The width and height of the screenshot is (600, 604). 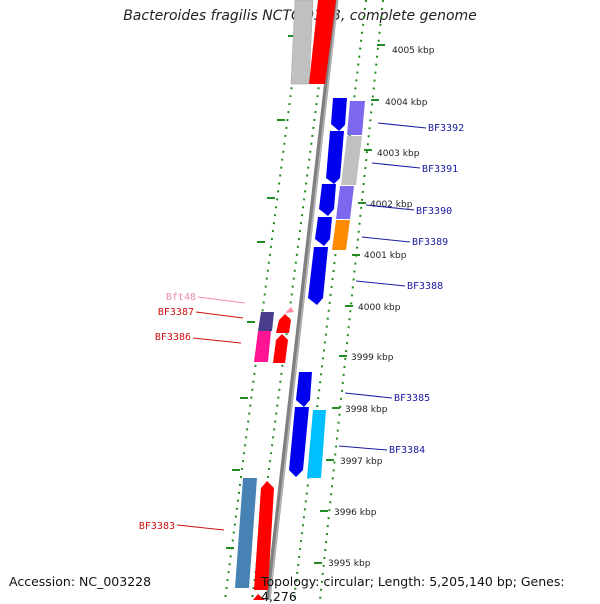 What do you see at coordinates (259, 597) in the screenshot?
I see `gene-red-bottom` at bounding box center [259, 597].